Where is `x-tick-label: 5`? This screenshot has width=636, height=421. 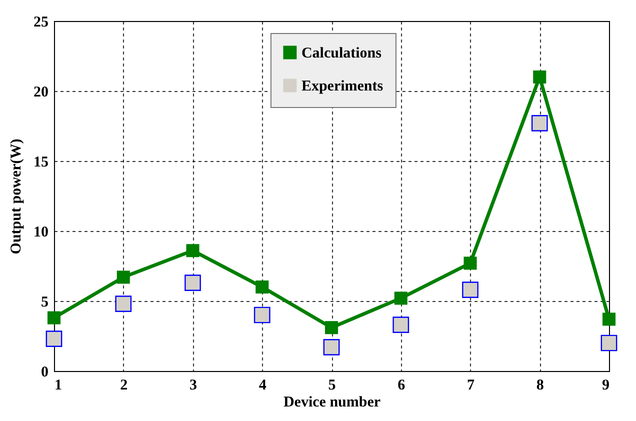 x-tick-label: 5 is located at coordinates (332, 386).